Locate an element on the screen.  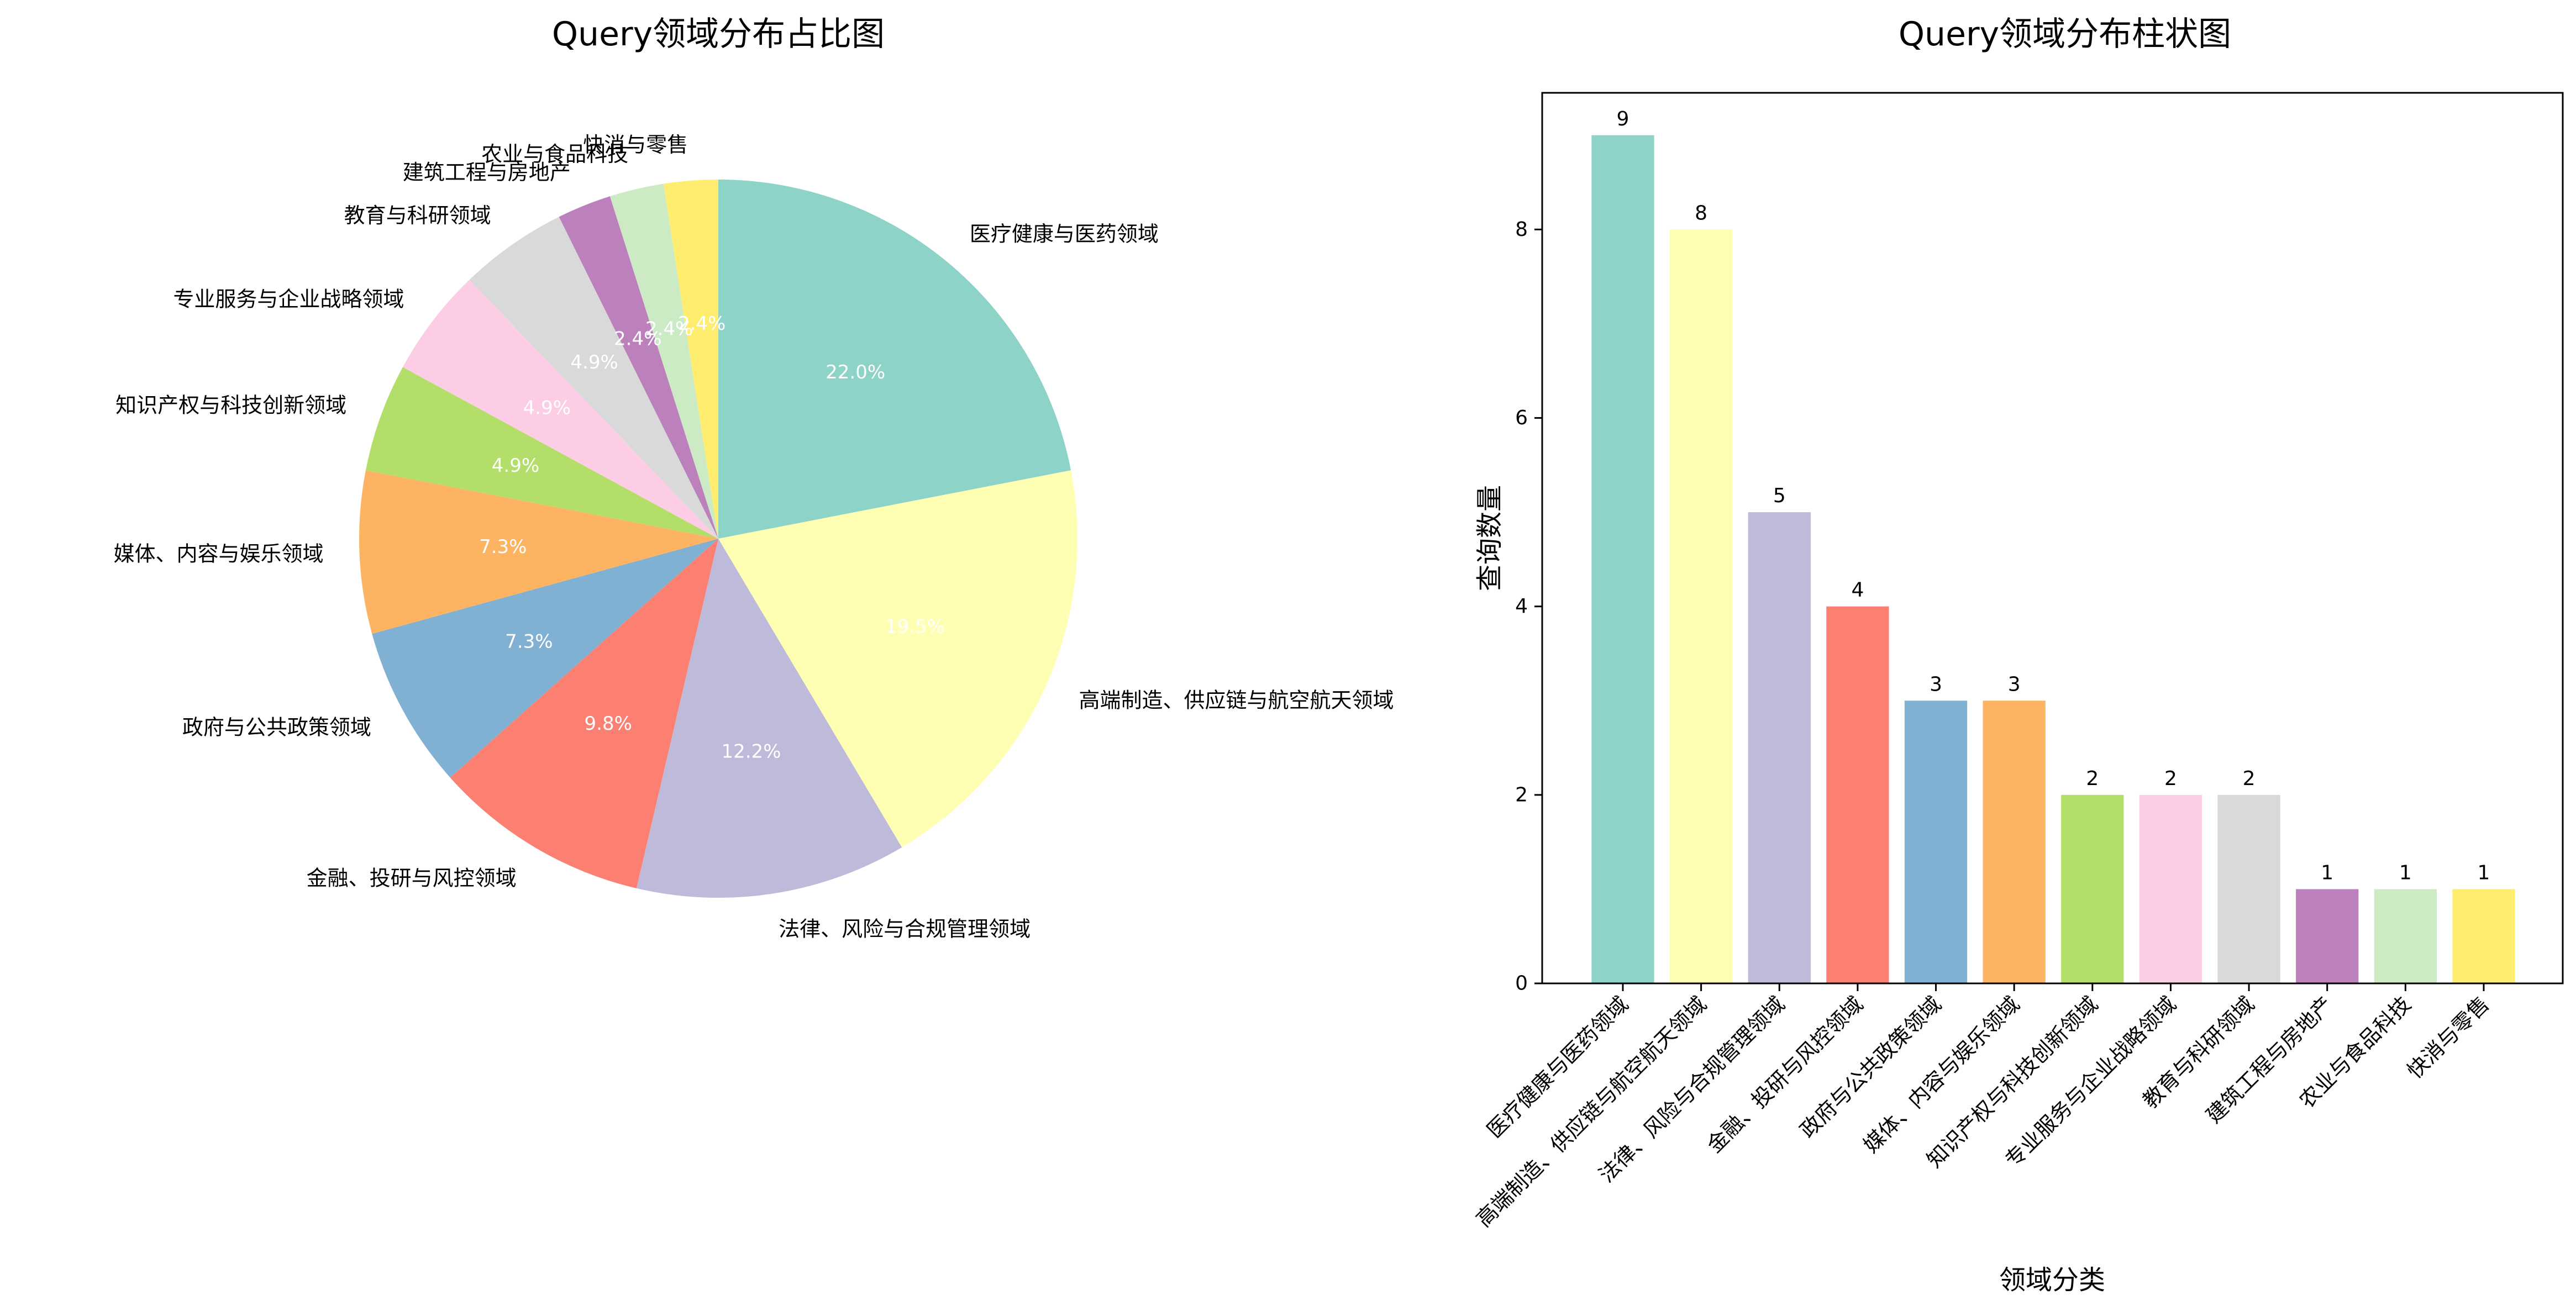
pie-percentage-label: 19.5% is located at coordinates (915, 627).